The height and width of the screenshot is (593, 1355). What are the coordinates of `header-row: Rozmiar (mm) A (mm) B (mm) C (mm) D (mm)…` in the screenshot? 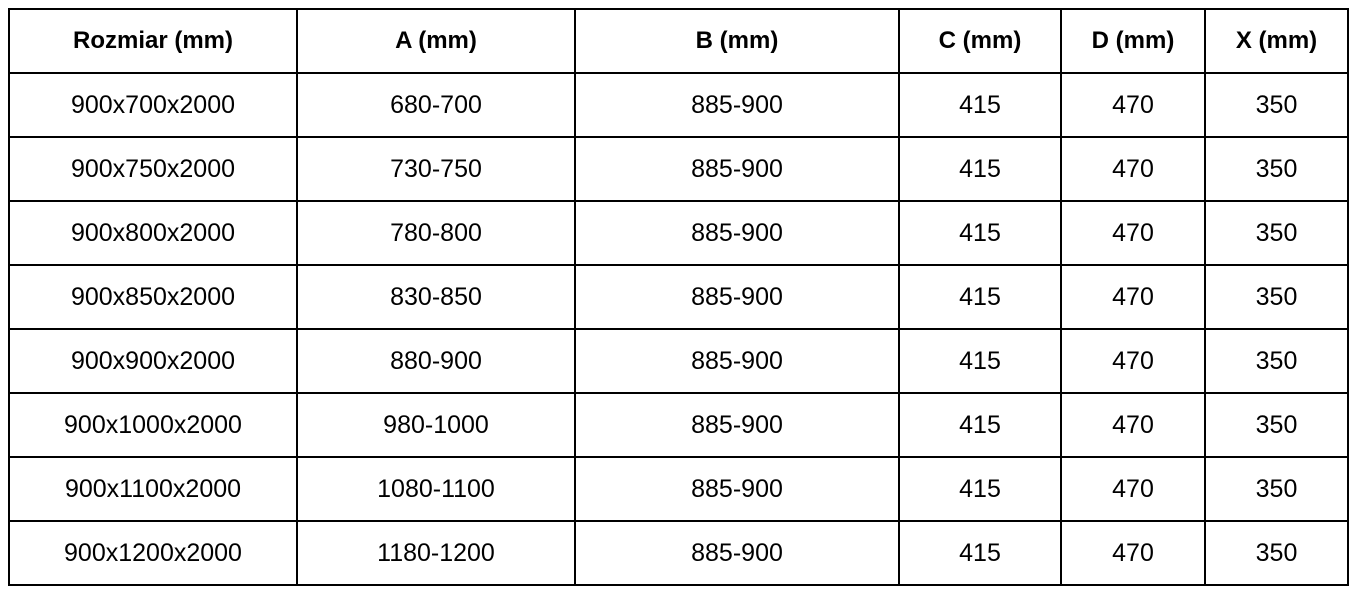 It's located at (678, 41).